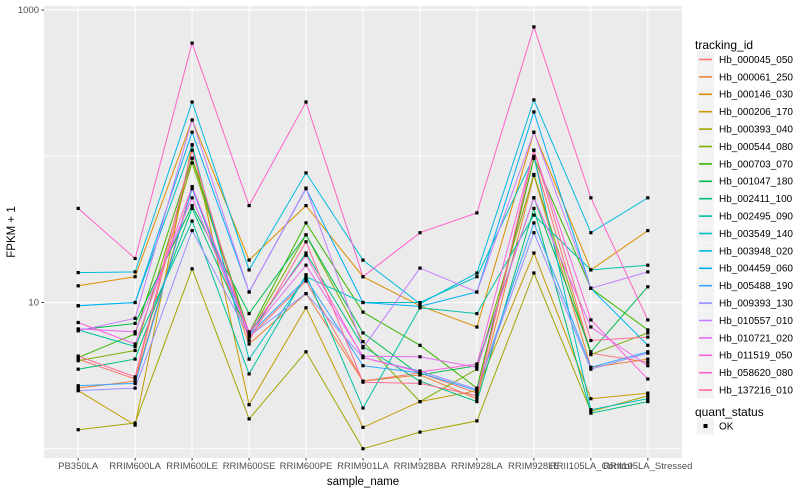 Image resolution: width=800 pixels, height=500 pixels. I want to click on legend-item-label: Hb_010557_010, so click(756, 321).